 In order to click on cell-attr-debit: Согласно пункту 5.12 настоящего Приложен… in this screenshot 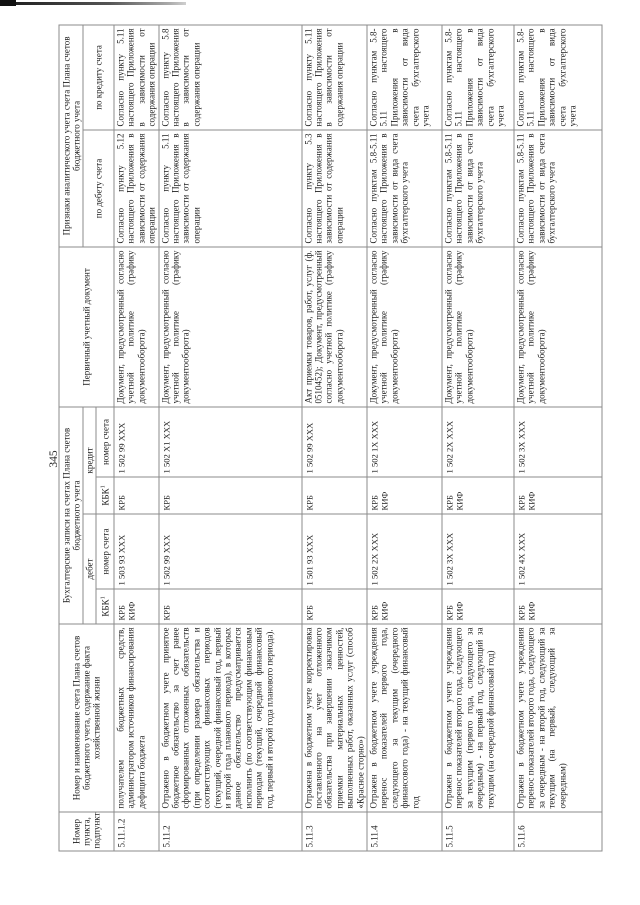, I will do `click(136, 188)`.